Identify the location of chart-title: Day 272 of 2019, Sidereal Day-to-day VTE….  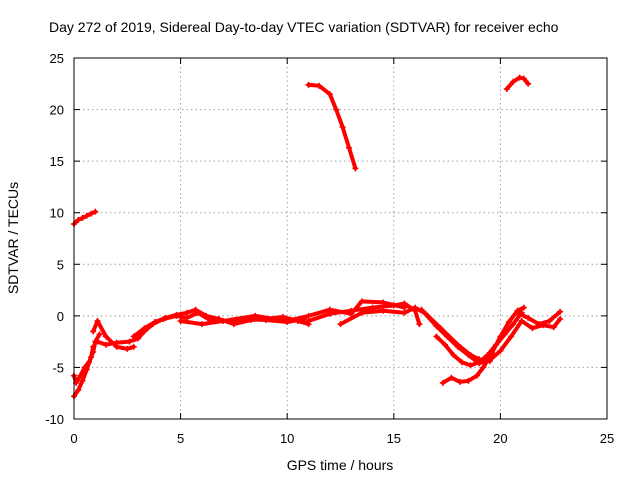
(304, 27).